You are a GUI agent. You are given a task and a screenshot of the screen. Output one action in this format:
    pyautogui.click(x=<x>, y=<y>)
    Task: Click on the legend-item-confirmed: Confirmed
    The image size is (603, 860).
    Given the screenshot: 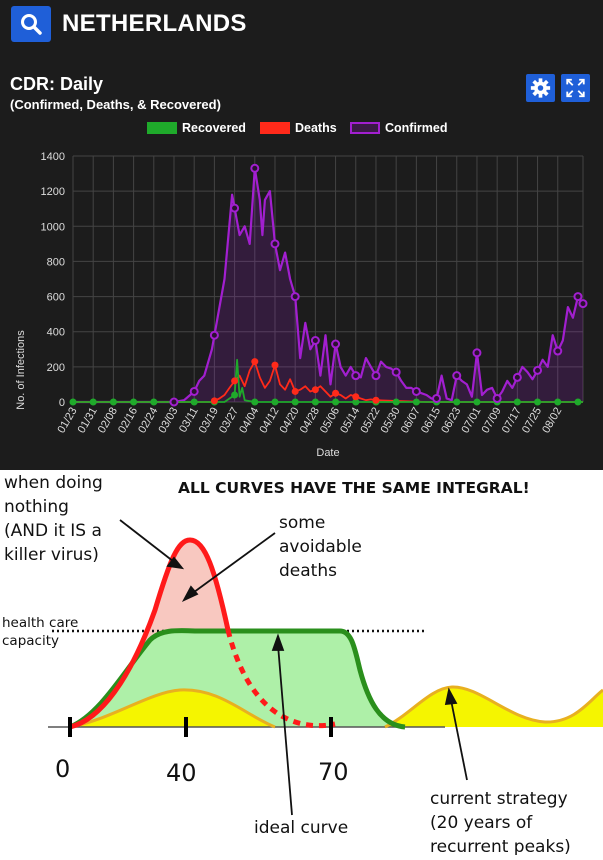 What is the action you would take?
    pyautogui.click(x=399, y=128)
    